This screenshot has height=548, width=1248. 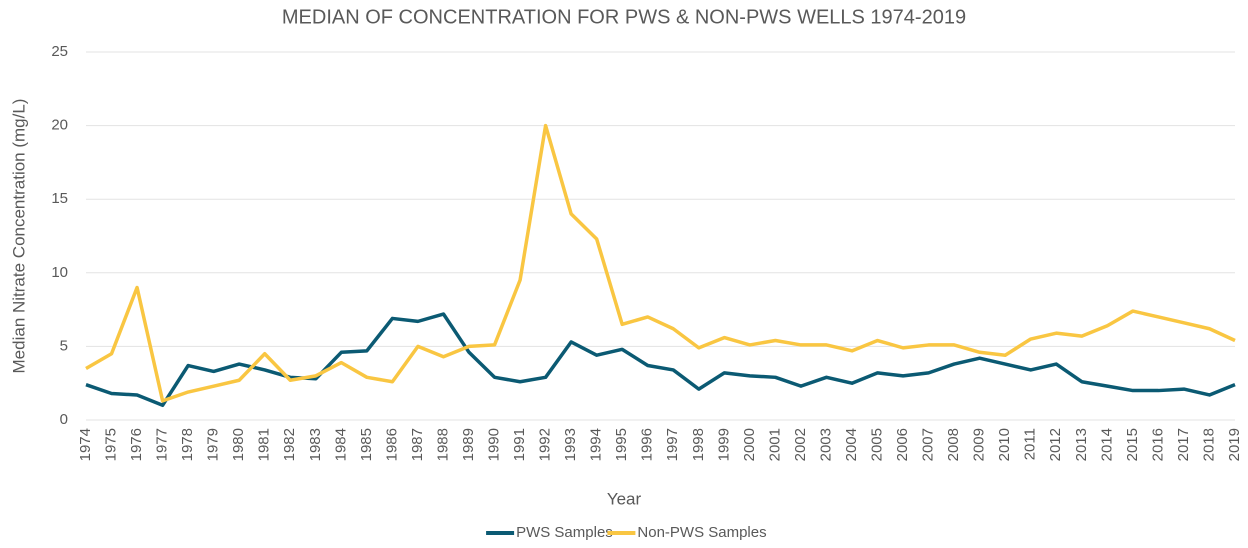 What do you see at coordinates (468, 444) in the screenshot?
I see `x-tick-label: 1989` at bounding box center [468, 444].